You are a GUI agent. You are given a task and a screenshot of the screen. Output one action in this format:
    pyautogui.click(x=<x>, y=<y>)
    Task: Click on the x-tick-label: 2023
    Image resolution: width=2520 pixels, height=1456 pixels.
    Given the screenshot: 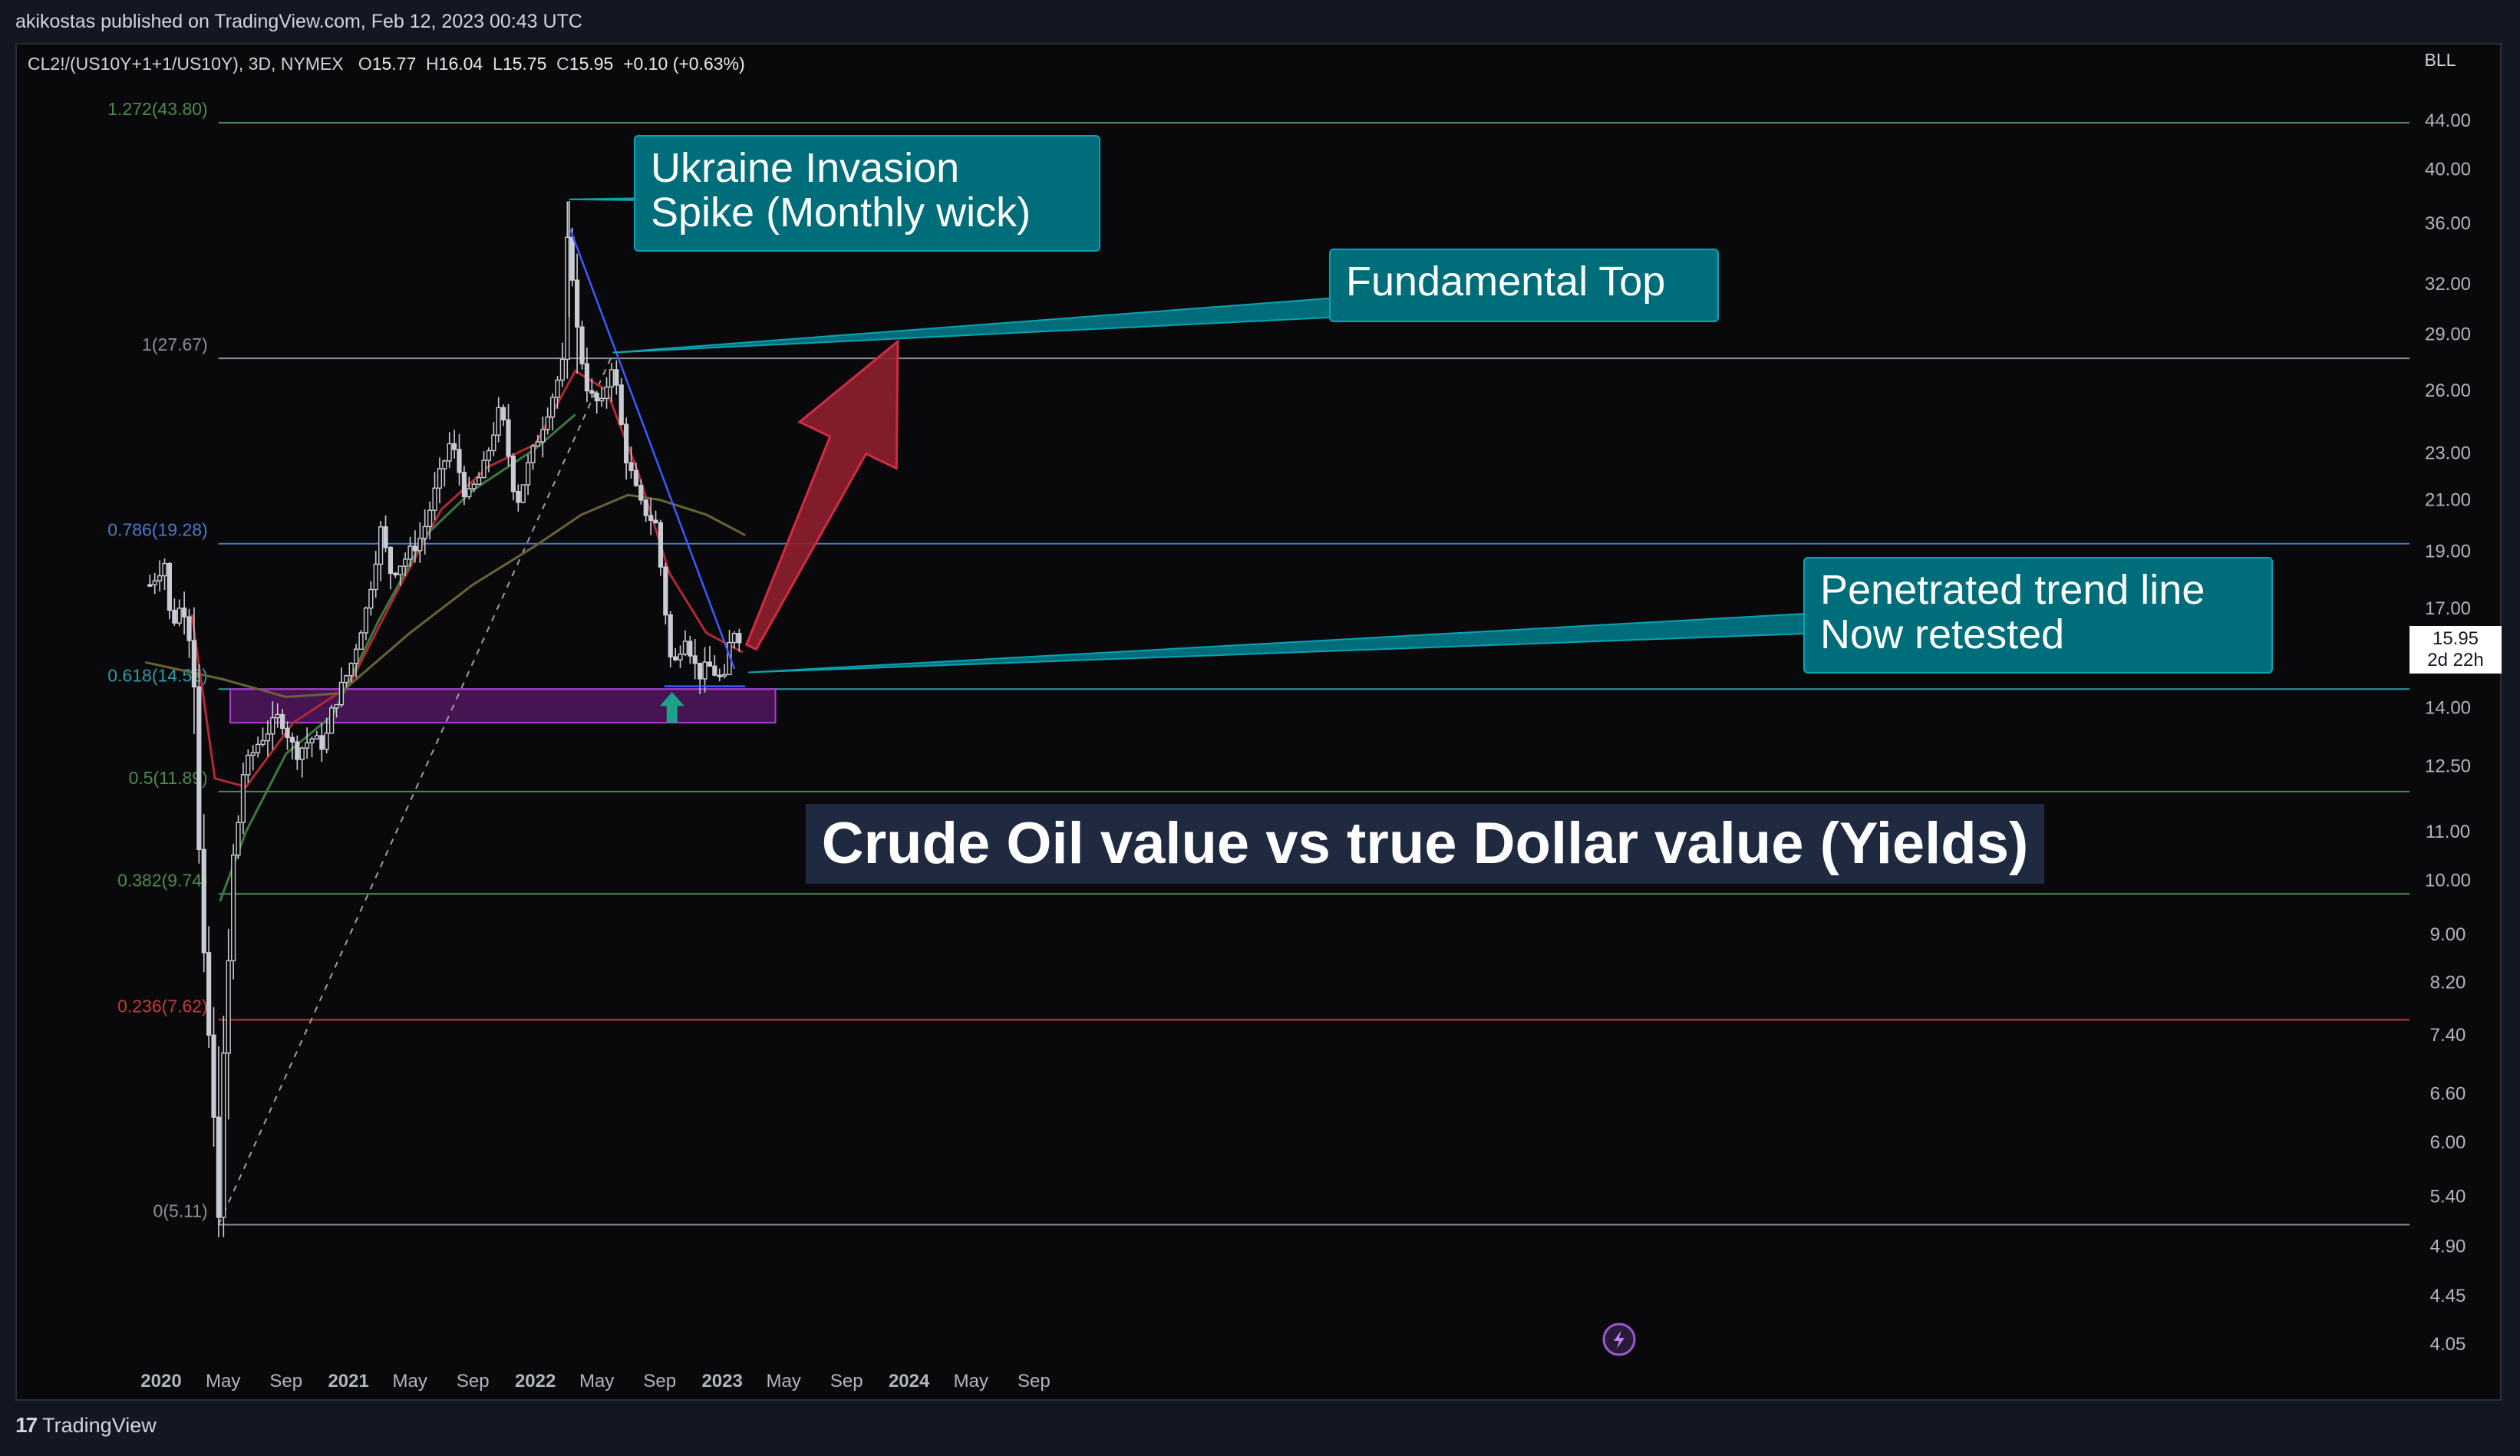 What is the action you would take?
    pyautogui.click(x=721, y=1381)
    